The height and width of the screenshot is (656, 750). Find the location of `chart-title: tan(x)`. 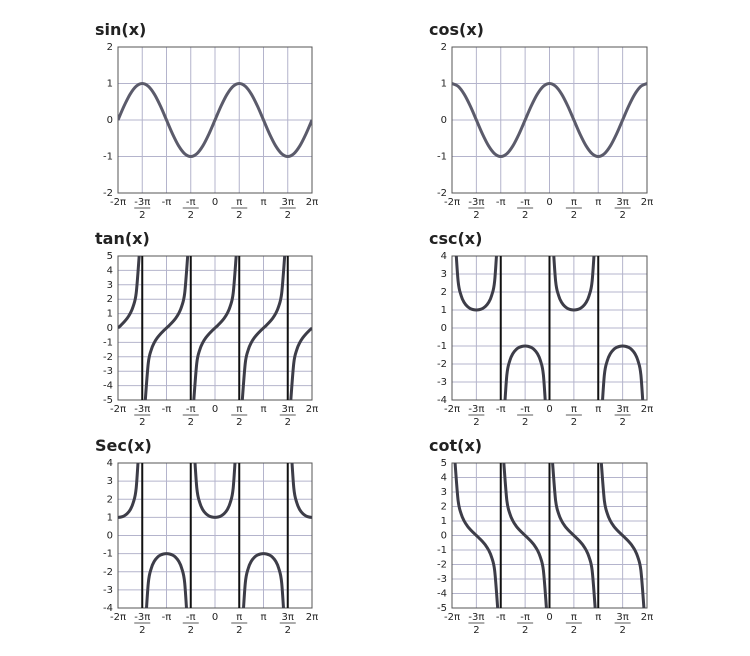

chart-title: tan(x) is located at coordinates (122, 238).